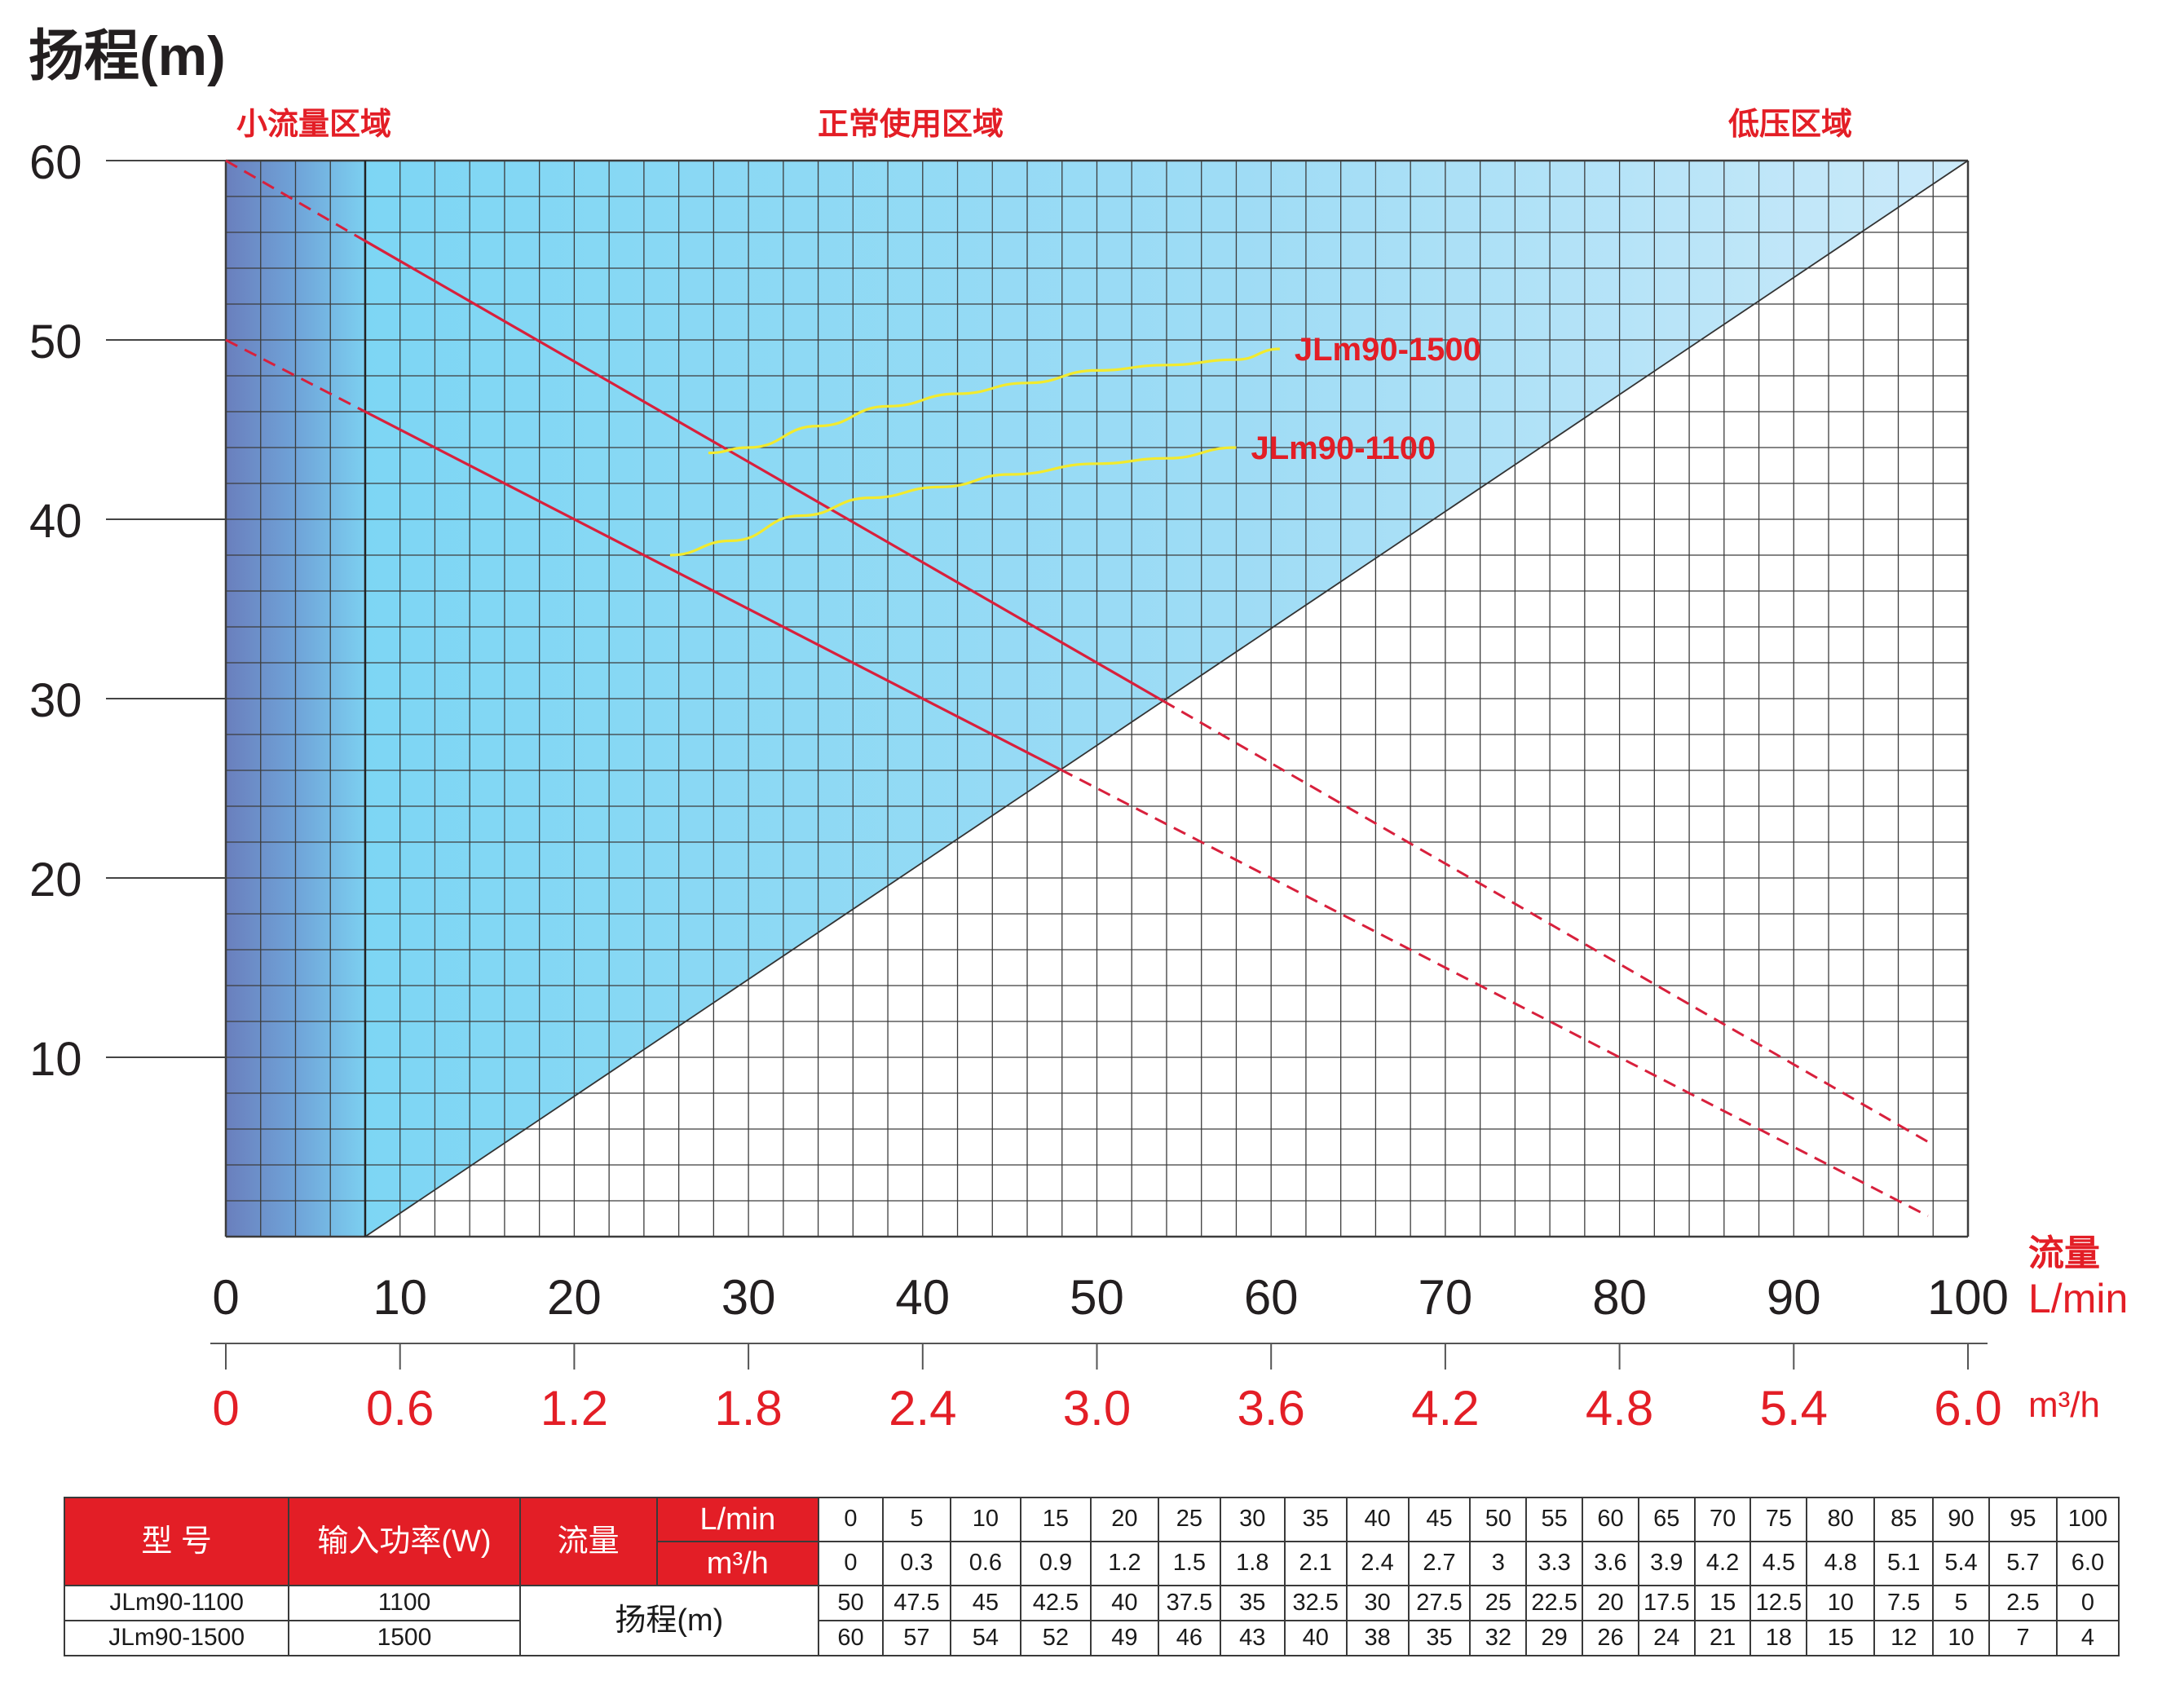  What do you see at coordinates (1097, 1409) in the screenshot?
I see `x2-tick-label: 3.0` at bounding box center [1097, 1409].